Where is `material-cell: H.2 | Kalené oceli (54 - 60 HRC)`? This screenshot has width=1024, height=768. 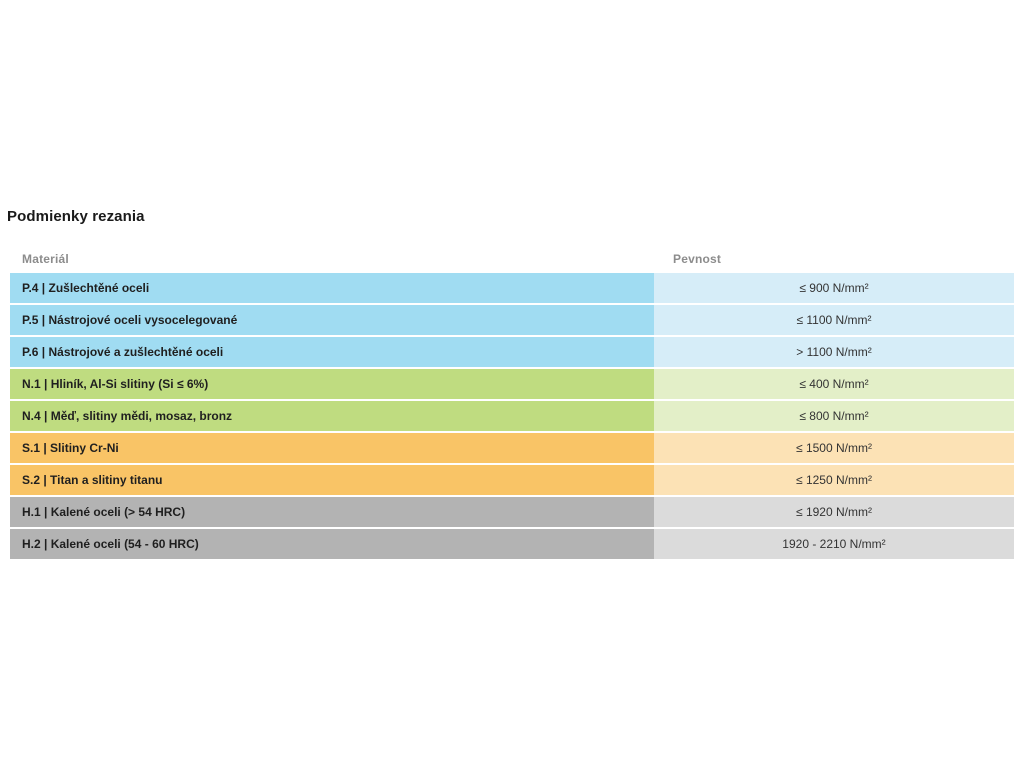
material-cell: H.2 | Kalené oceli (54 - 60 HRC) is located at coordinates (332, 544).